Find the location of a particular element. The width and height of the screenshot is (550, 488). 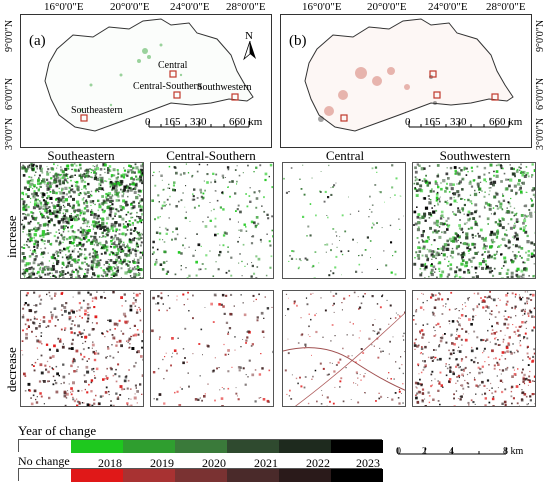

lon-label-20-b: 20°0'0"E is located at coordinates (387, 7).